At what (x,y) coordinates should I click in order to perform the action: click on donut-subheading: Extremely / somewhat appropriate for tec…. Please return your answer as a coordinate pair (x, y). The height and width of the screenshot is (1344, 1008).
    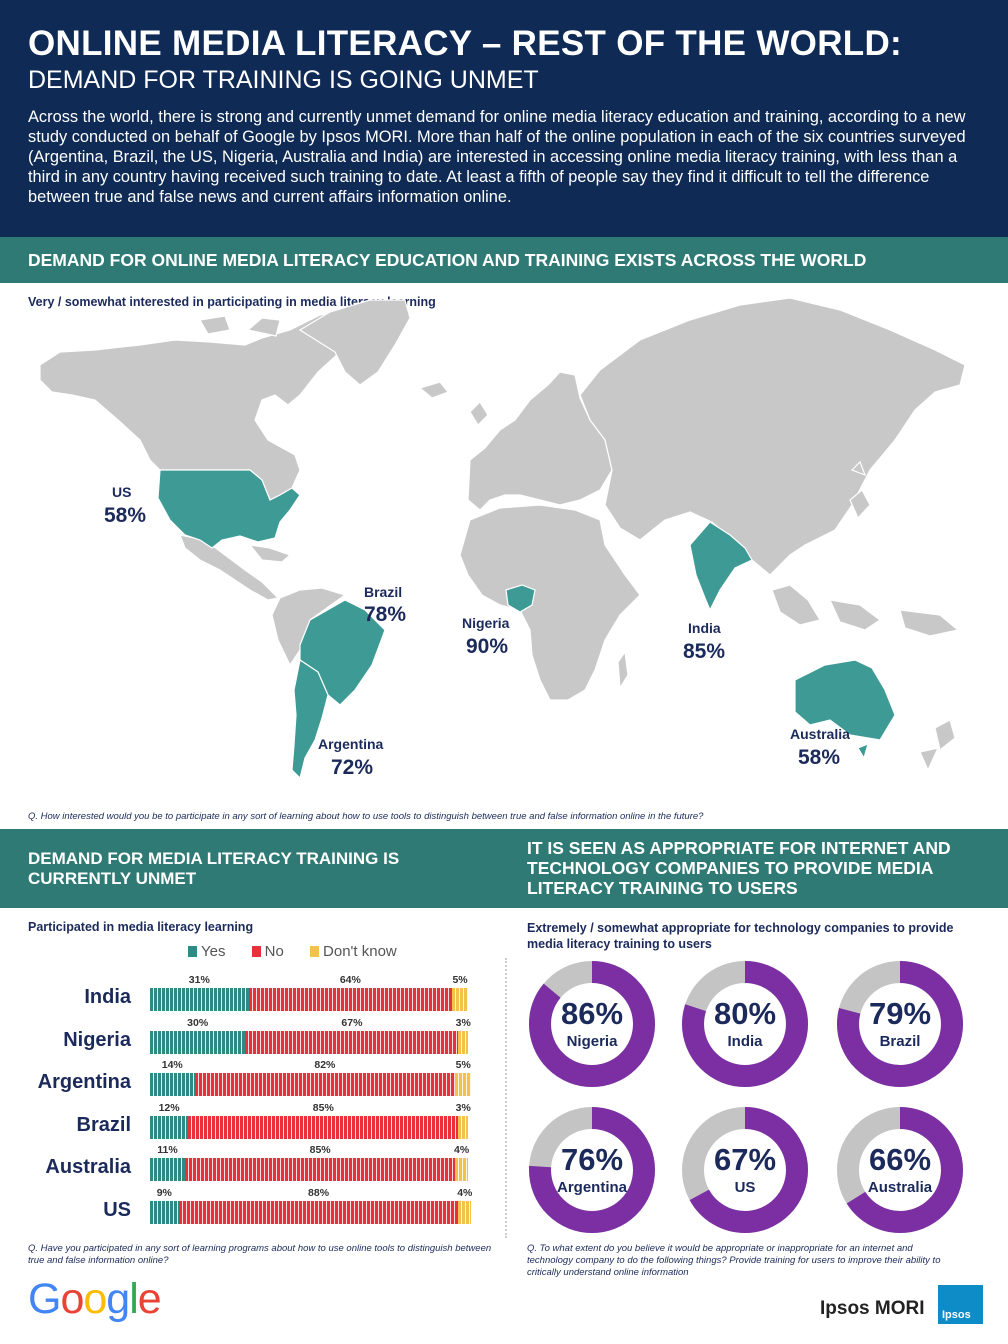
    Looking at the image, I should click on (740, 936).